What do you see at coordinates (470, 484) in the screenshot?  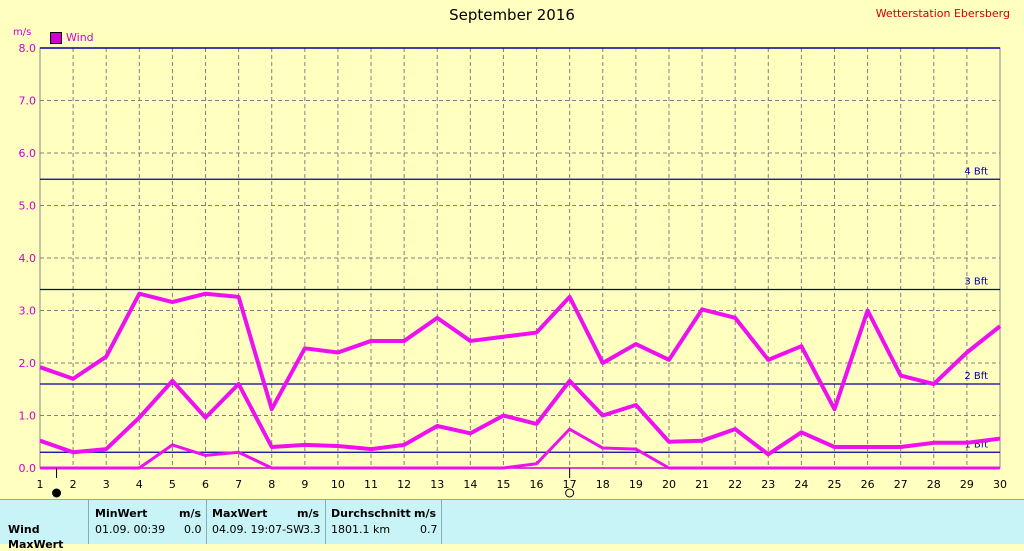 I see `x-tick-label: 14` at bounding box center [470, 484].